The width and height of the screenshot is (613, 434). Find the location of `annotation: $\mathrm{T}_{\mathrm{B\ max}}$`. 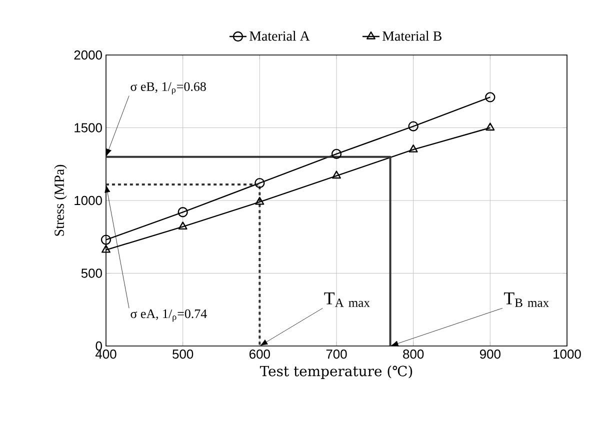

annotation: $\mathrm{T}_{\mathrm{B\ max}}$ is located at coordinates (526, 299).